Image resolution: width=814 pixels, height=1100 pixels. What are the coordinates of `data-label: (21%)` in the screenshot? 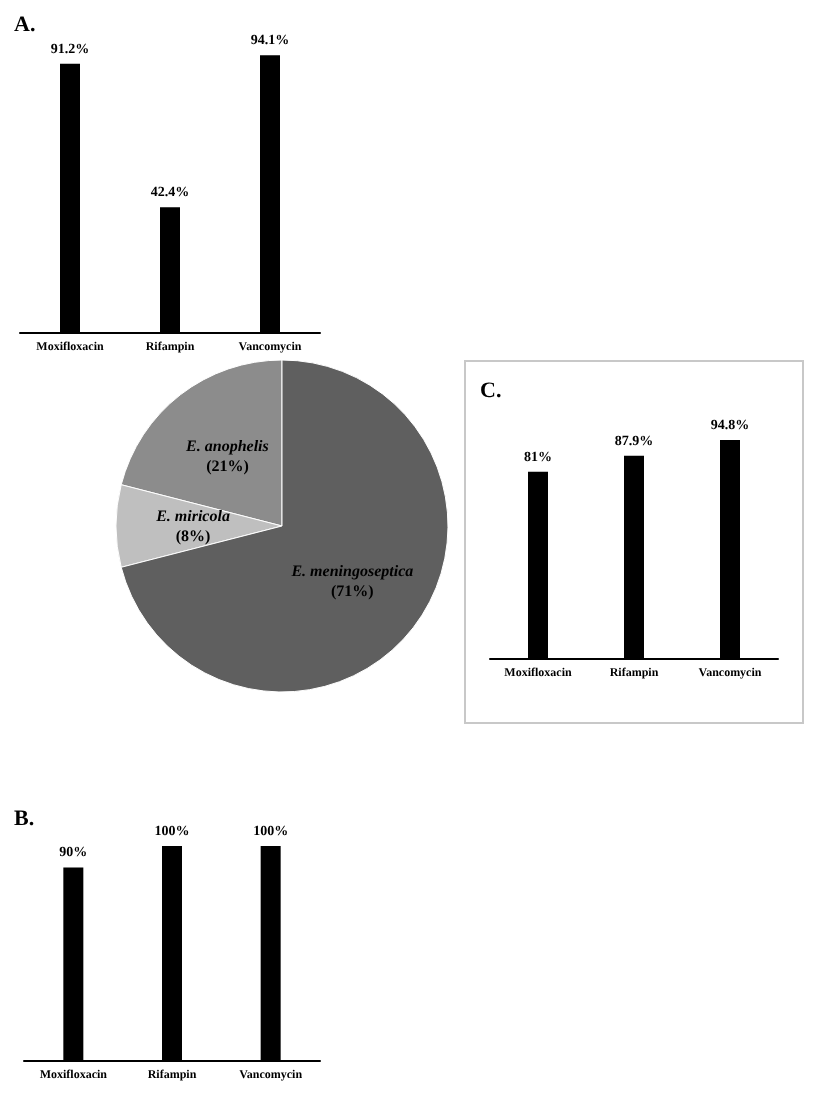 It's located at (228, 465).